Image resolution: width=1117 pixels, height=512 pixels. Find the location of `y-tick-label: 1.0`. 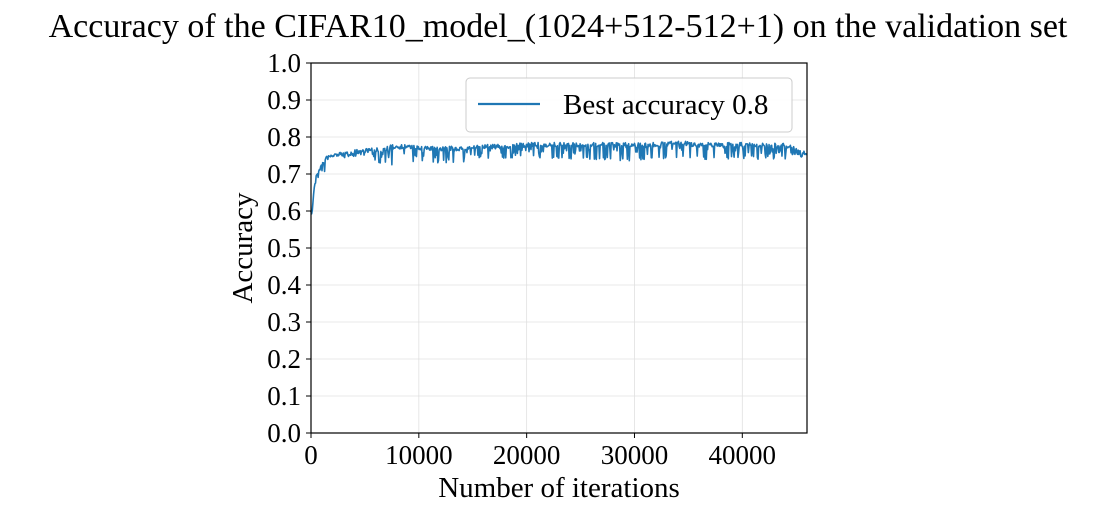

y-tick-label: 1.0 is located at coordinates (284, 63).